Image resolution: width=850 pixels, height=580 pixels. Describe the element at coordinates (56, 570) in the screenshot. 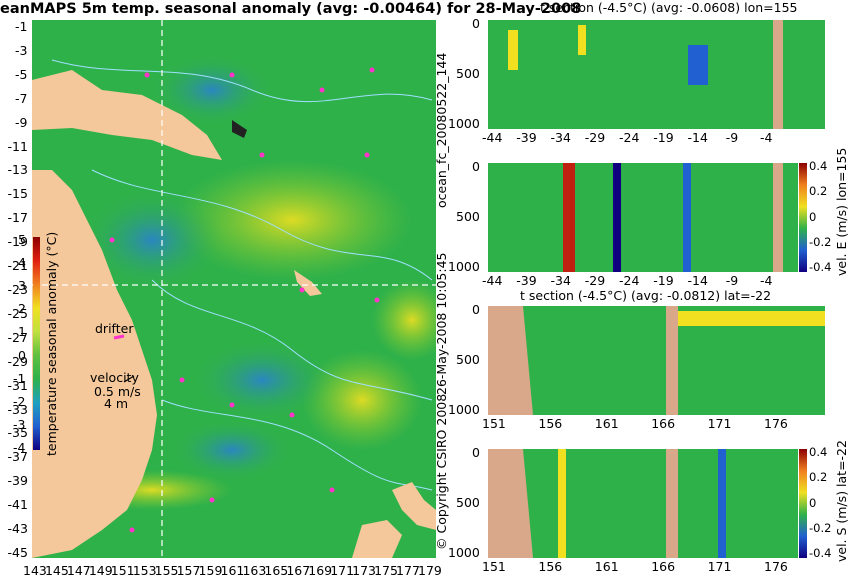

I see `lon-tick-label: 145` at that location.